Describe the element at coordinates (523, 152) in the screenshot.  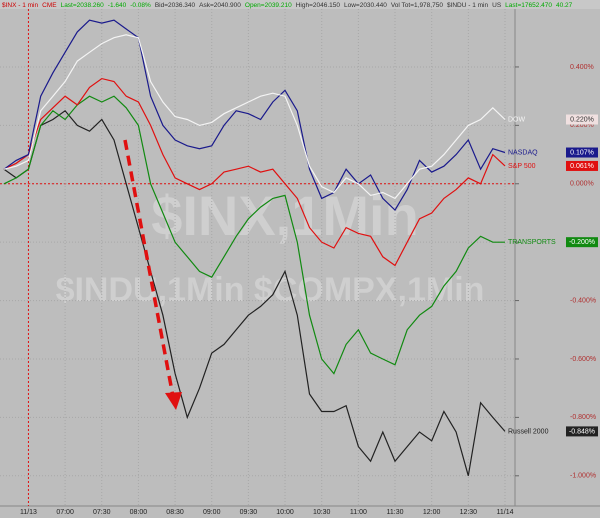
I see `series-name: NASDAQ` at that location.